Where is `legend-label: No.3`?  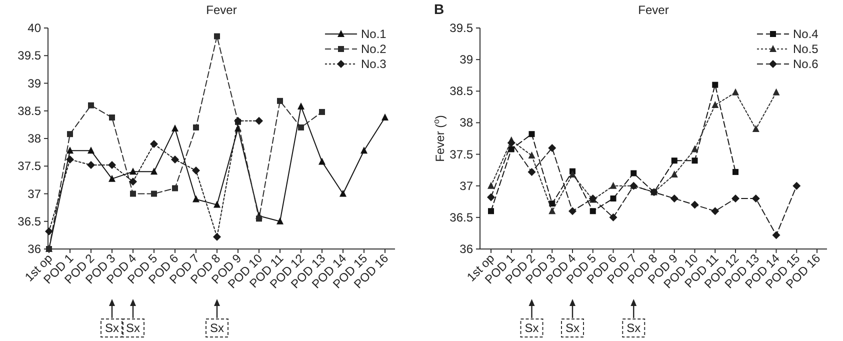
legend-label: No.3 is located at coordinates (374, 64).